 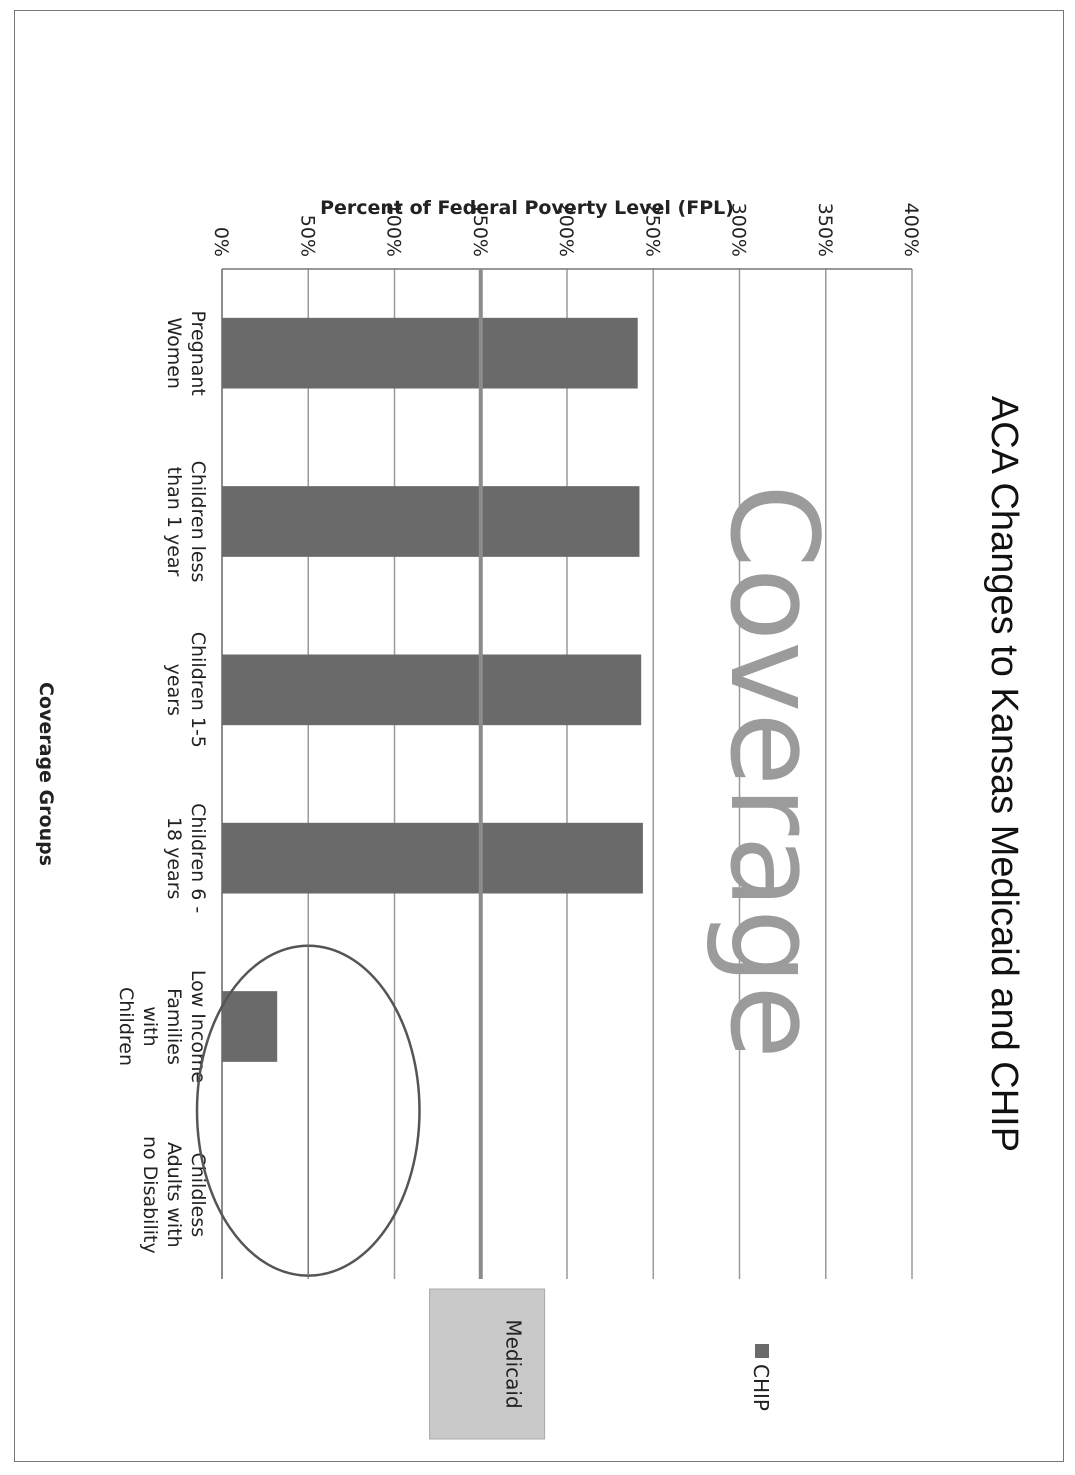 I want to click on legend-label-chip: CHIP, so click(x=761, y=1387).